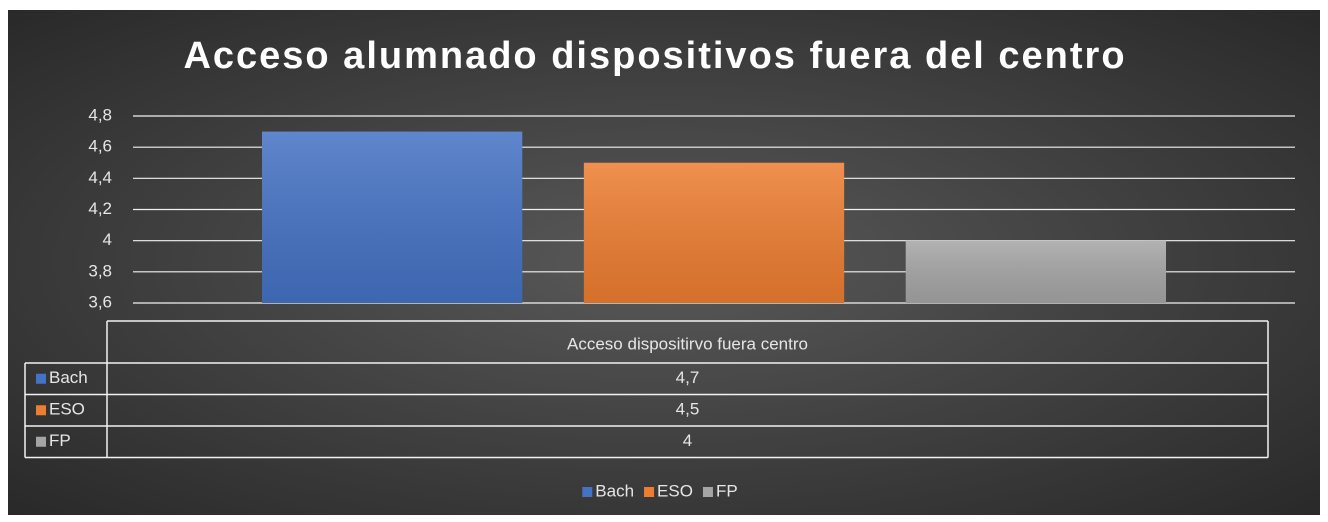 Image resolution: width=1328 pixels, height=522 pixels. What do you see at coordinates (614, 490) in the screenshot?
I see `legend-label: Bach` at bounding box center [614, 490].